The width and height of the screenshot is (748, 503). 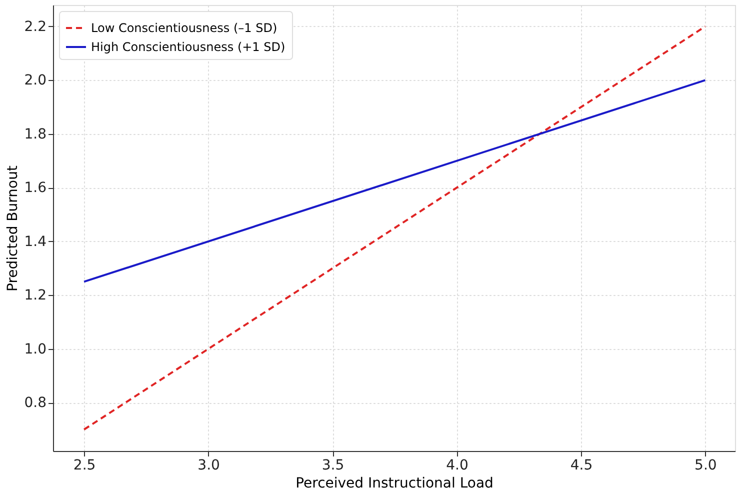 I want to click on x-tick-label: 3.5, so click(x=333, y=466).